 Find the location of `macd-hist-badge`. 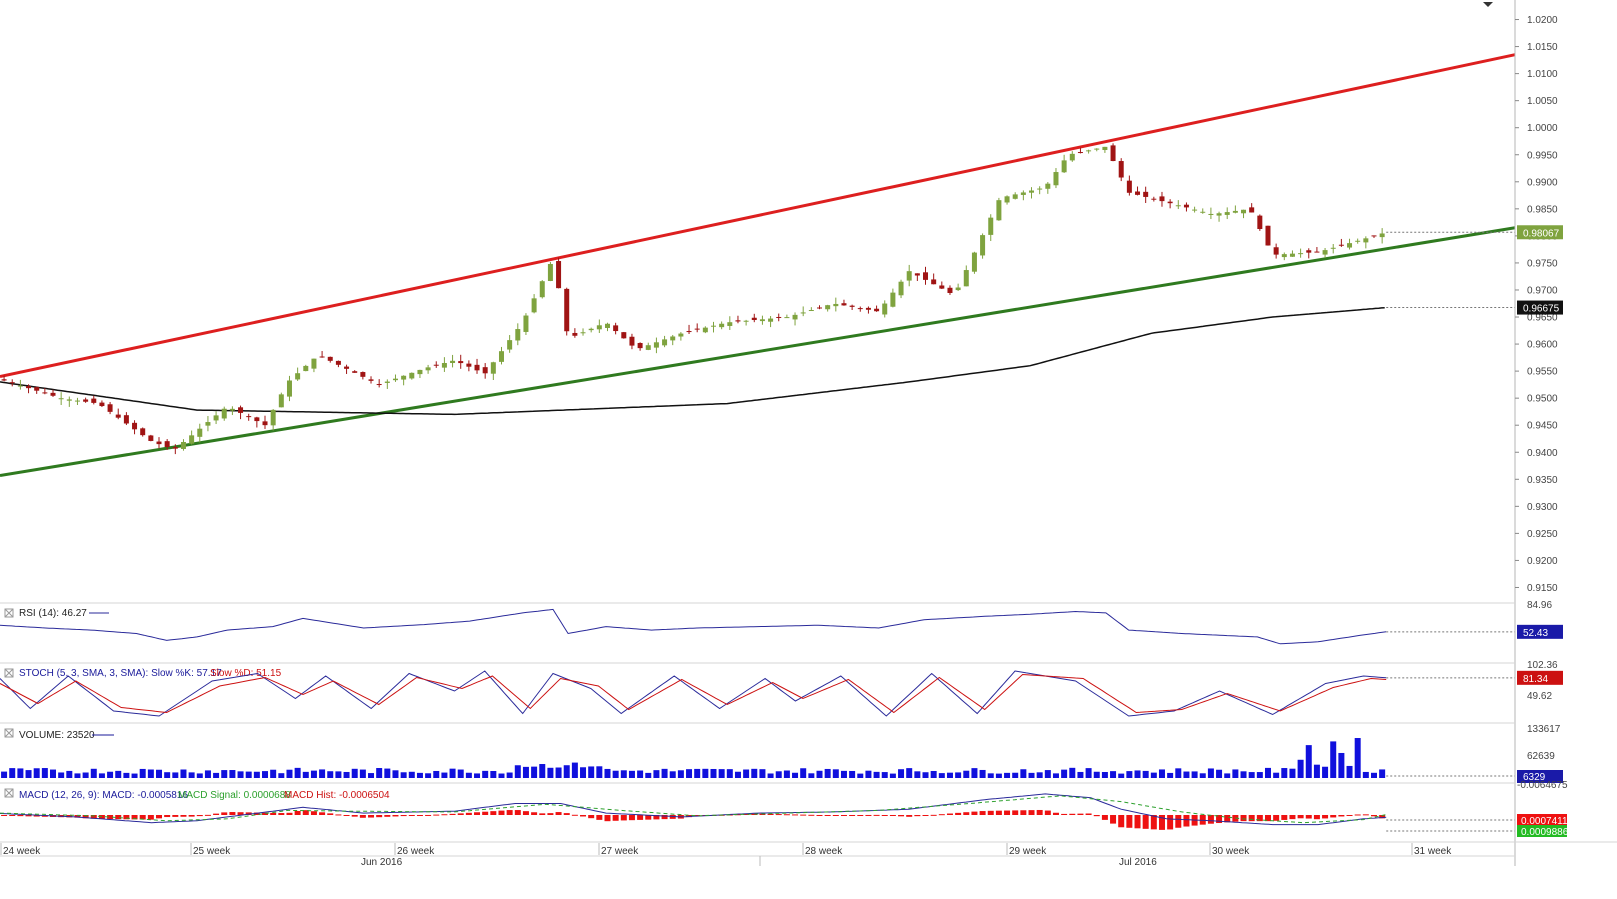

macd-hist-badge is located at coordinates (1542, 820).